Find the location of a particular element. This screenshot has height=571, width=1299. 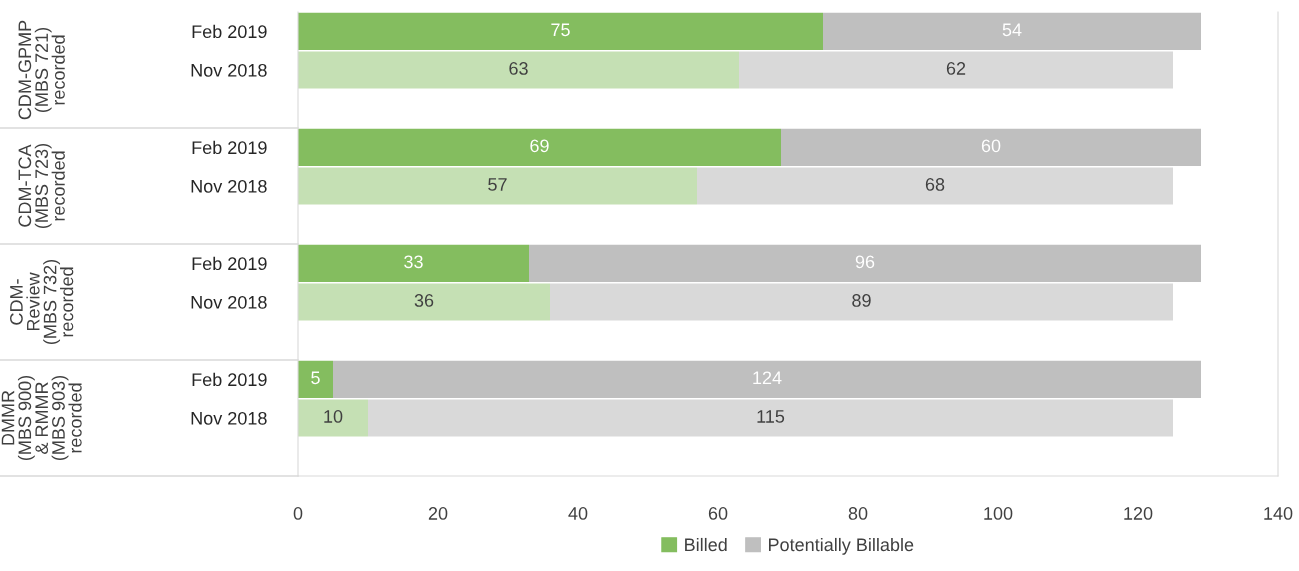

legend-label: Billed is located at coordinates (706, 544).